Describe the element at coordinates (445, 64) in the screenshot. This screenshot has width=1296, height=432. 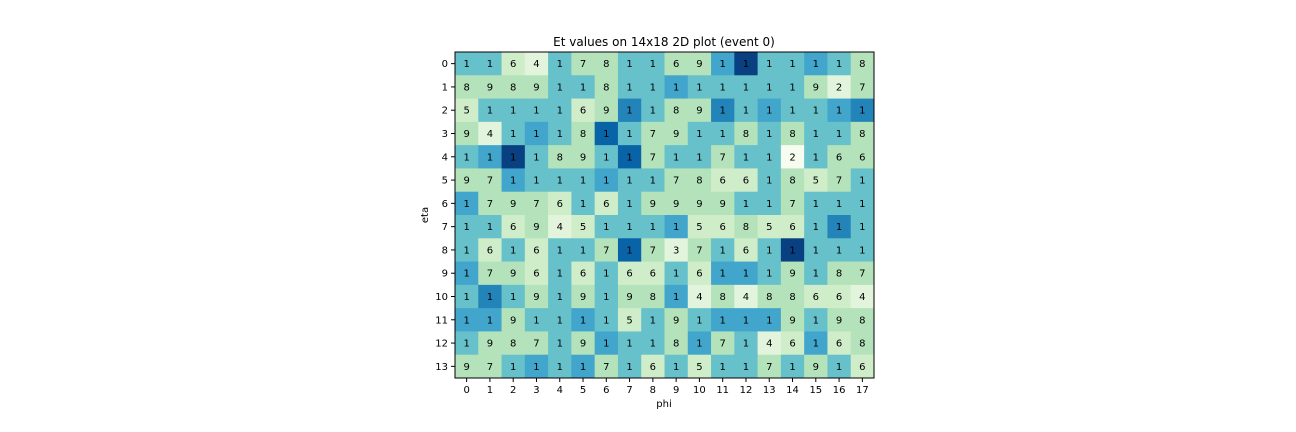
I see `y-tick-label: 0` at that location.